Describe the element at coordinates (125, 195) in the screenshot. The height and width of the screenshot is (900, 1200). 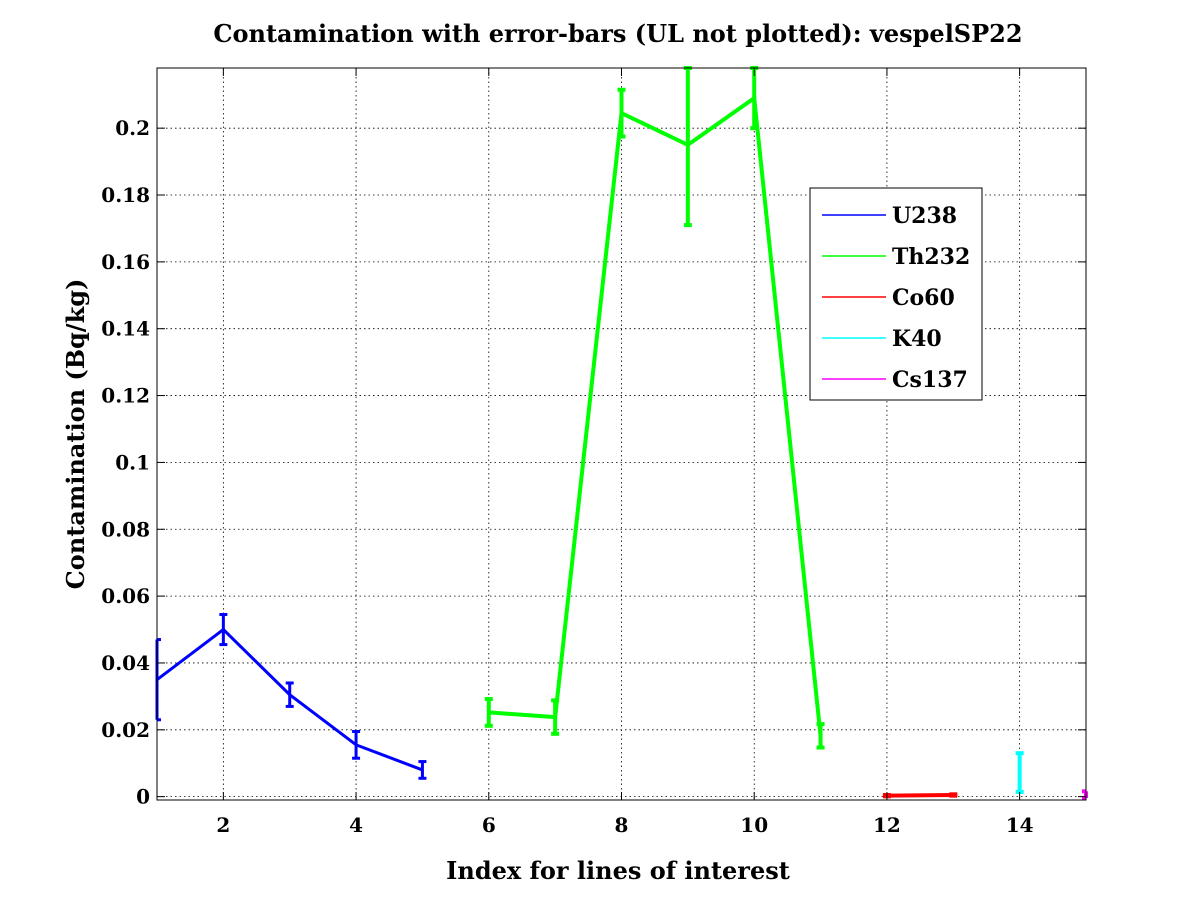
I see `y-tick-label: 0.18` at that location.